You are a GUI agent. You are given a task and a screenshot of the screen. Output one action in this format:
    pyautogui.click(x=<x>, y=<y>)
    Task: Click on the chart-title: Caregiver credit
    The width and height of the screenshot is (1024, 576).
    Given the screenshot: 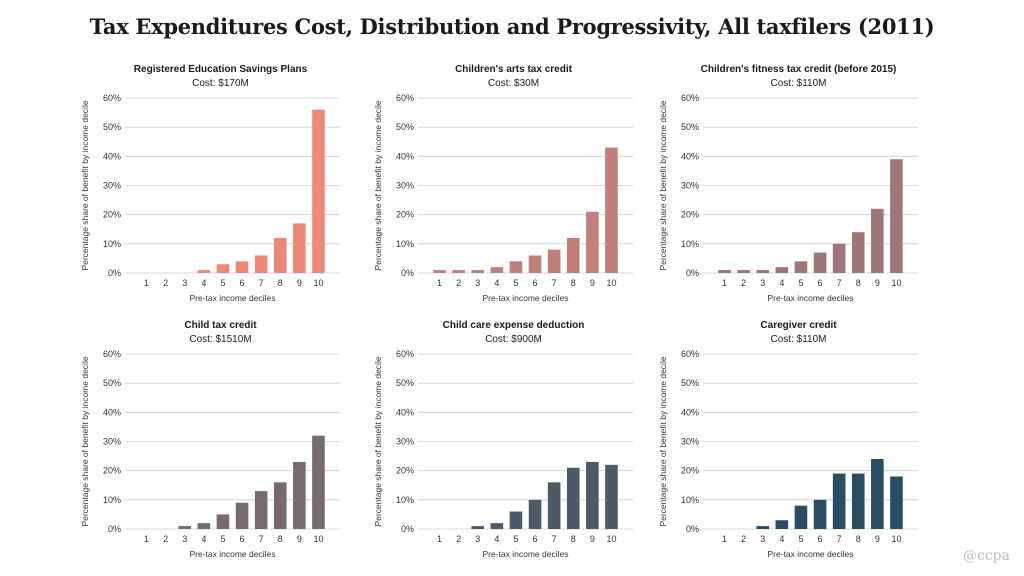 What is the action you would take?
    pyautogui.click(x=798, y=325)
    